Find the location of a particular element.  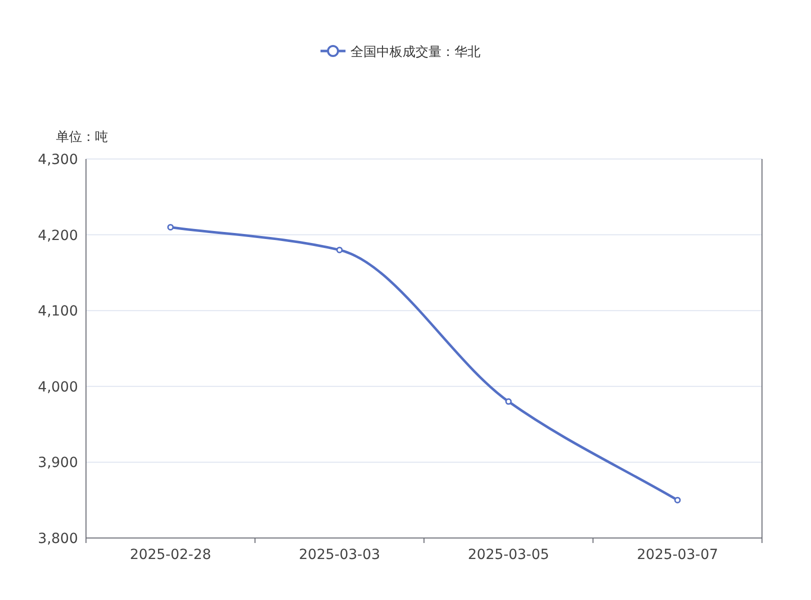

y-tick-label: 4,100 is located at coordinates (58, 312).